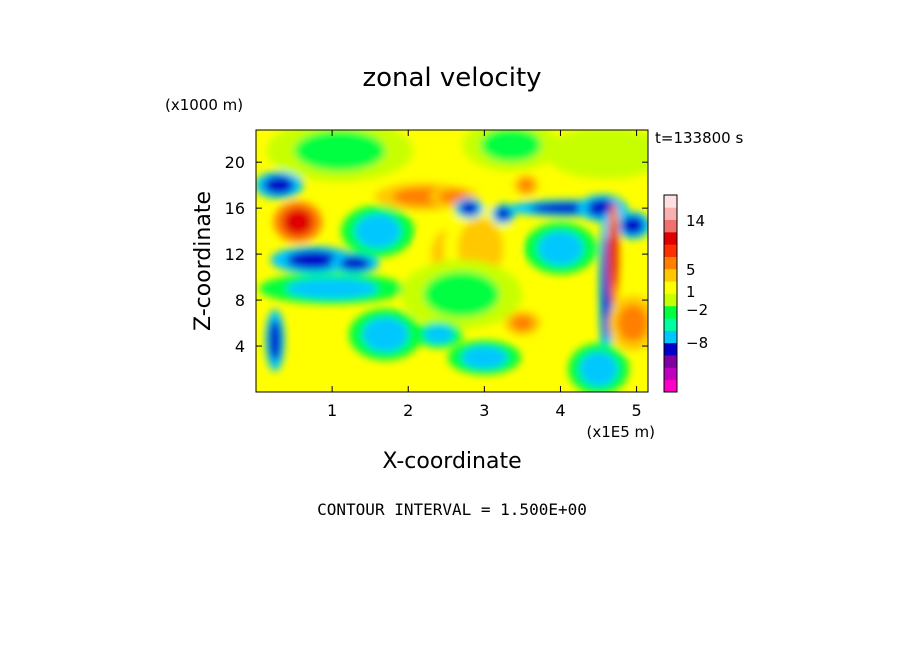 This screenshot has height=654, width=904. I want to click on x-tick-label: 1, so click(332, 410).